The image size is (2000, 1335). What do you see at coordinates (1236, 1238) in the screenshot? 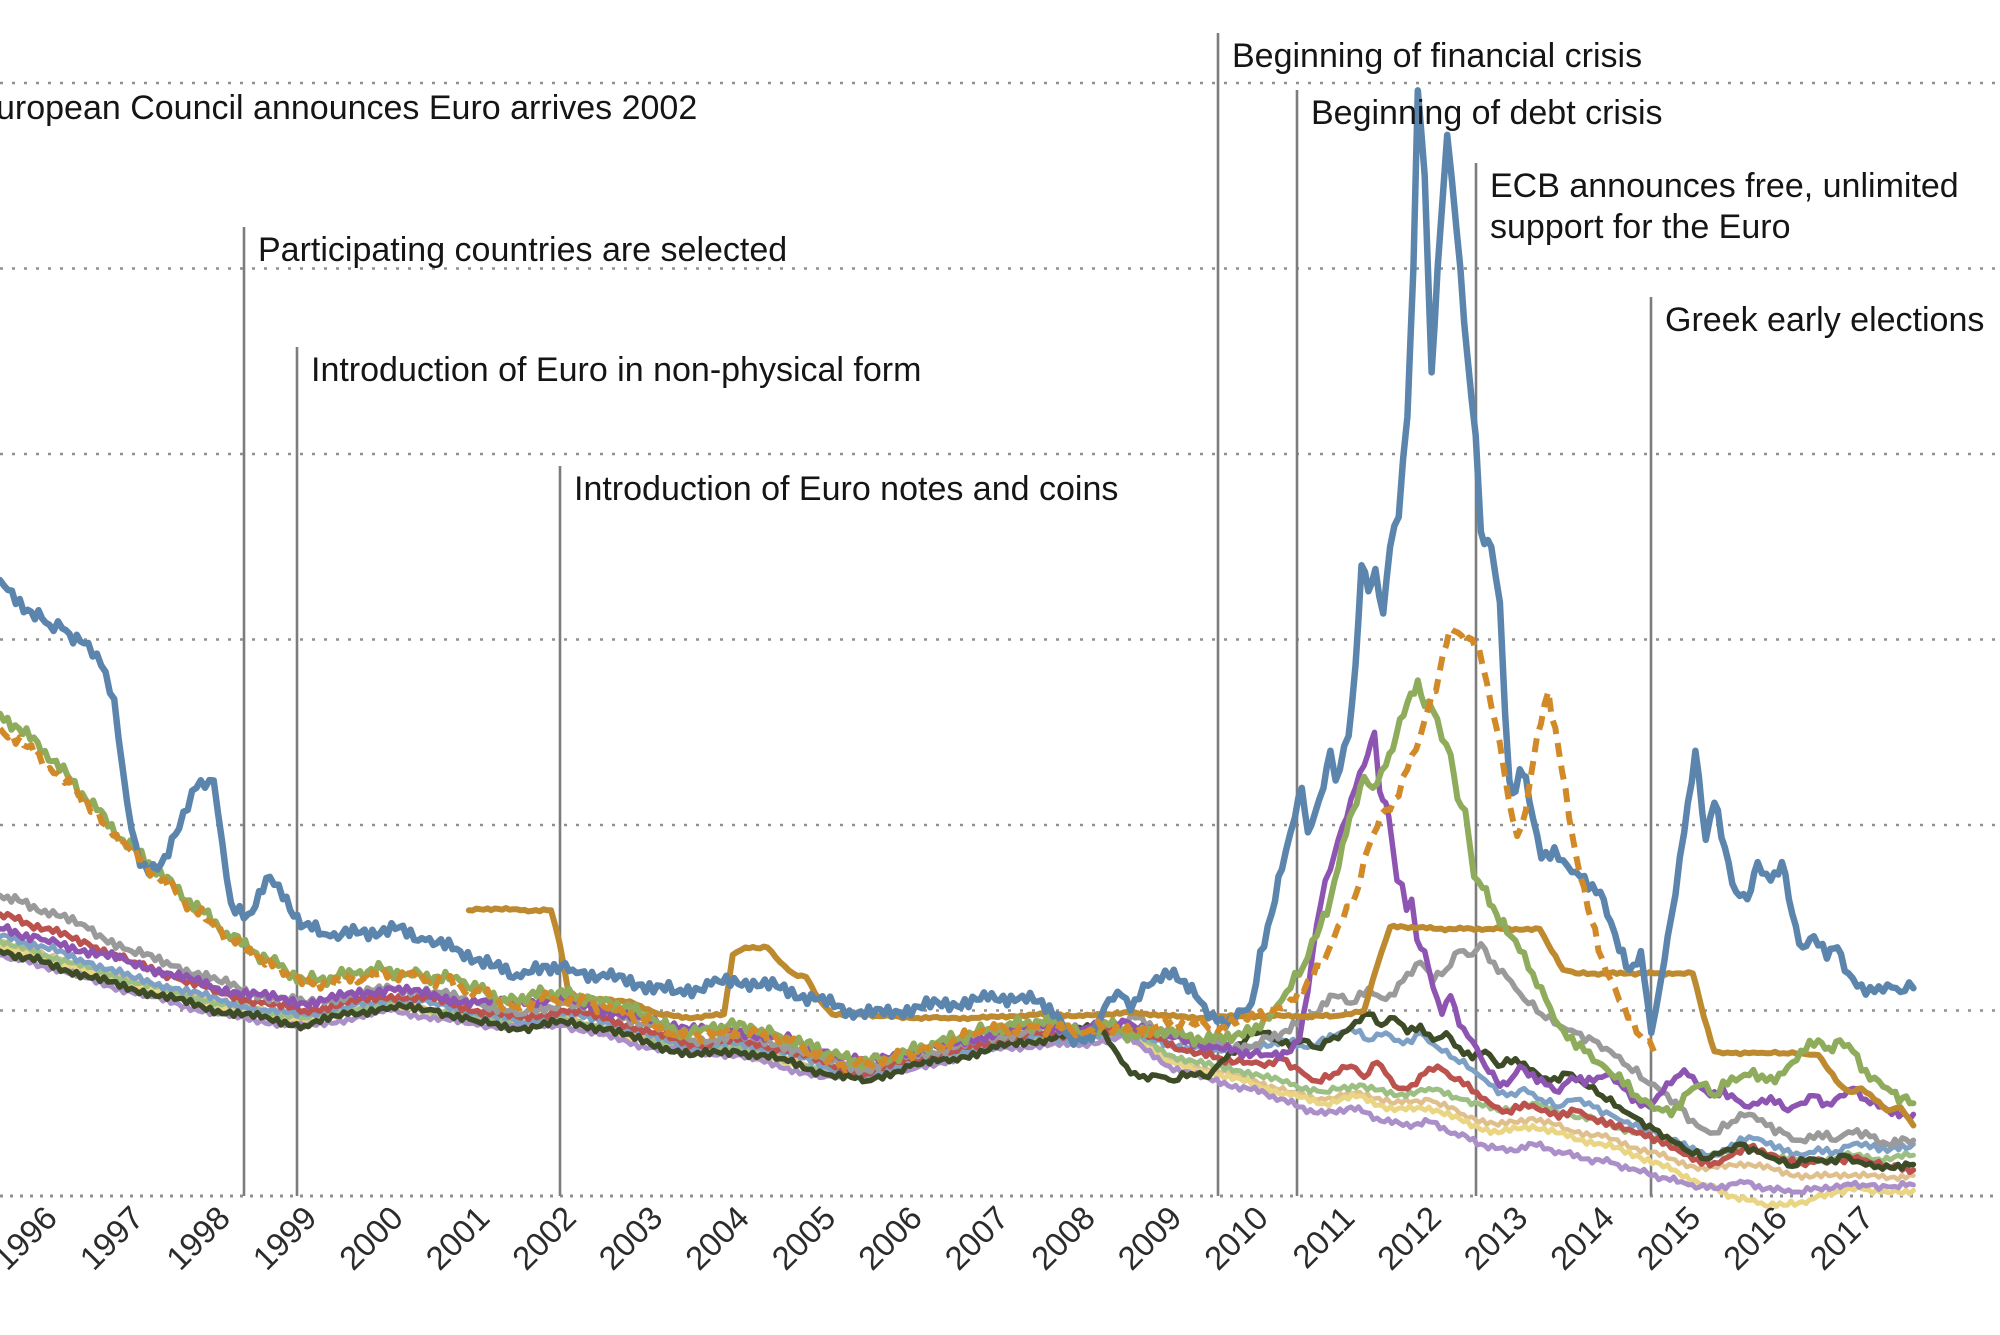
I see `x-axis-label-2010: 2010` at bounding box center [1236, 1238].